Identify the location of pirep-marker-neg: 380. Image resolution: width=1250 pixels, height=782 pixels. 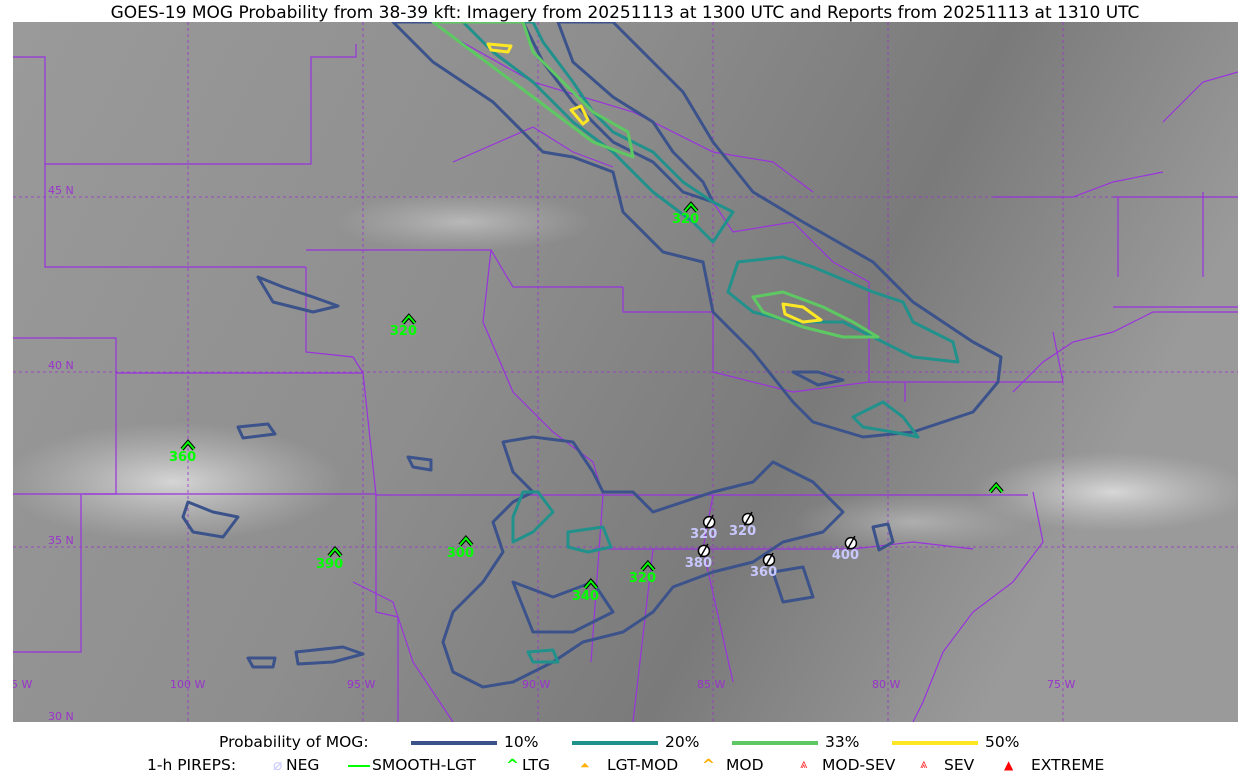
(698, 557).